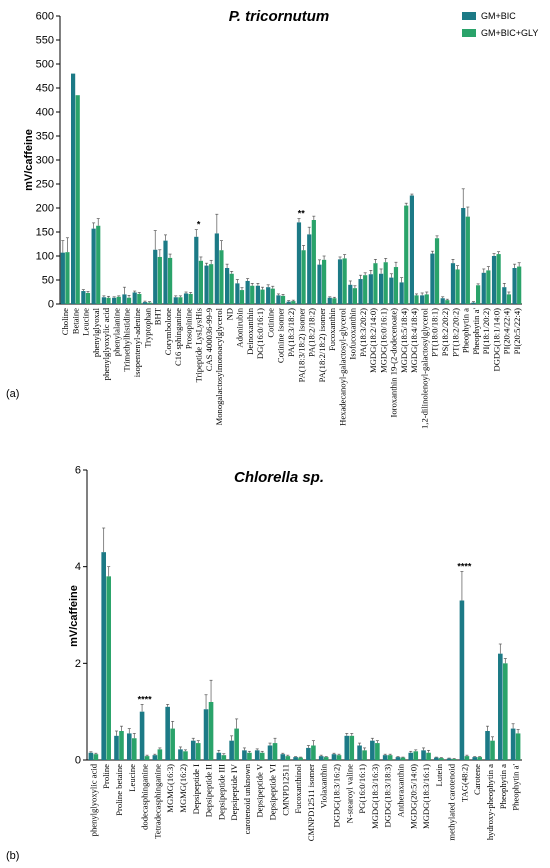  I want to click on panel-b-x-tick-label: hydroxy-pheophytin a, so click(490, 802).